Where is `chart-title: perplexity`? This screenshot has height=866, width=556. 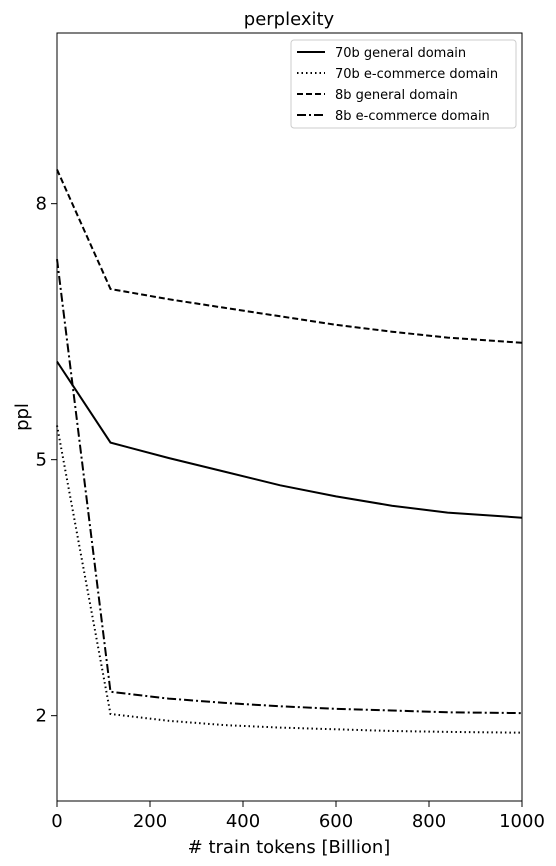 chart-title: perplexity is located at coordinates (289, 19).